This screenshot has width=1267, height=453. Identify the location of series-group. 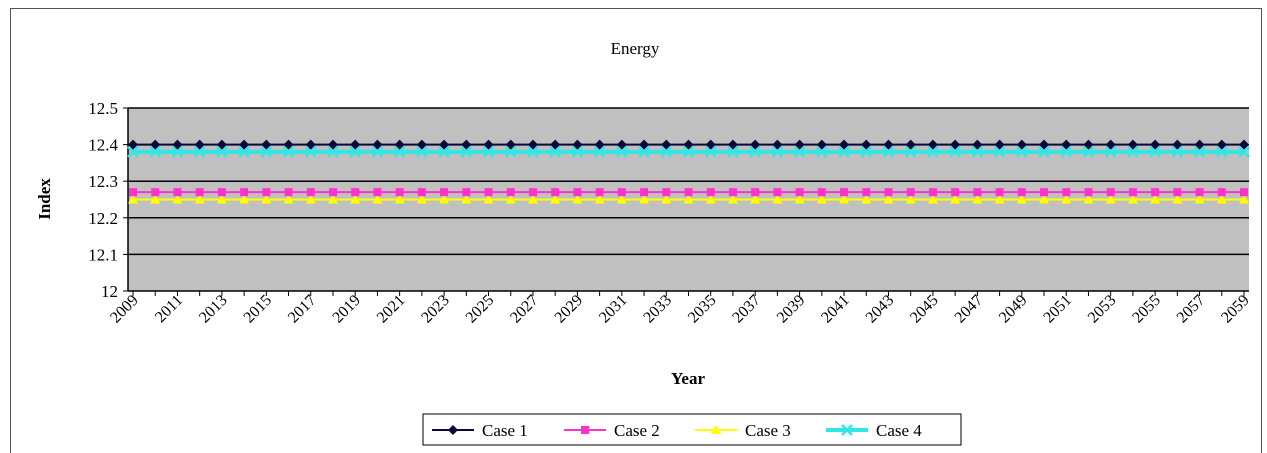
(688, 171).